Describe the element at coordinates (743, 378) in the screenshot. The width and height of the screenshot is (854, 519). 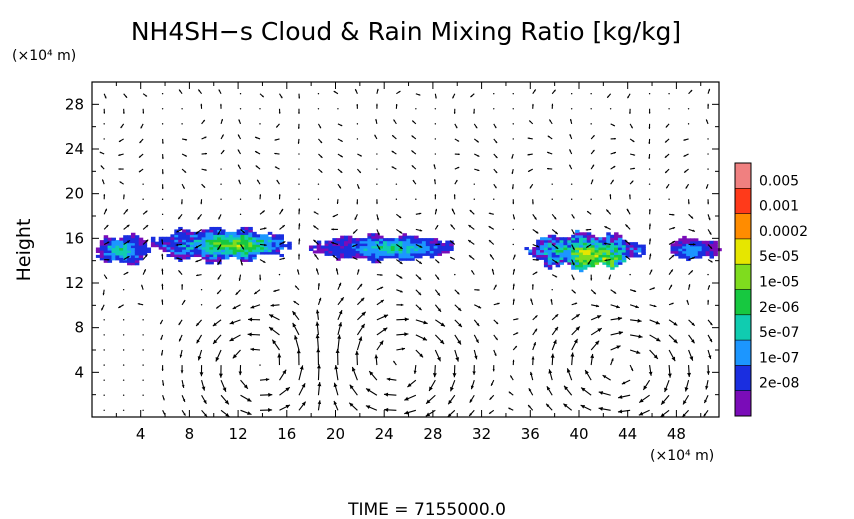
I see `colorbar-swatch` at that location.